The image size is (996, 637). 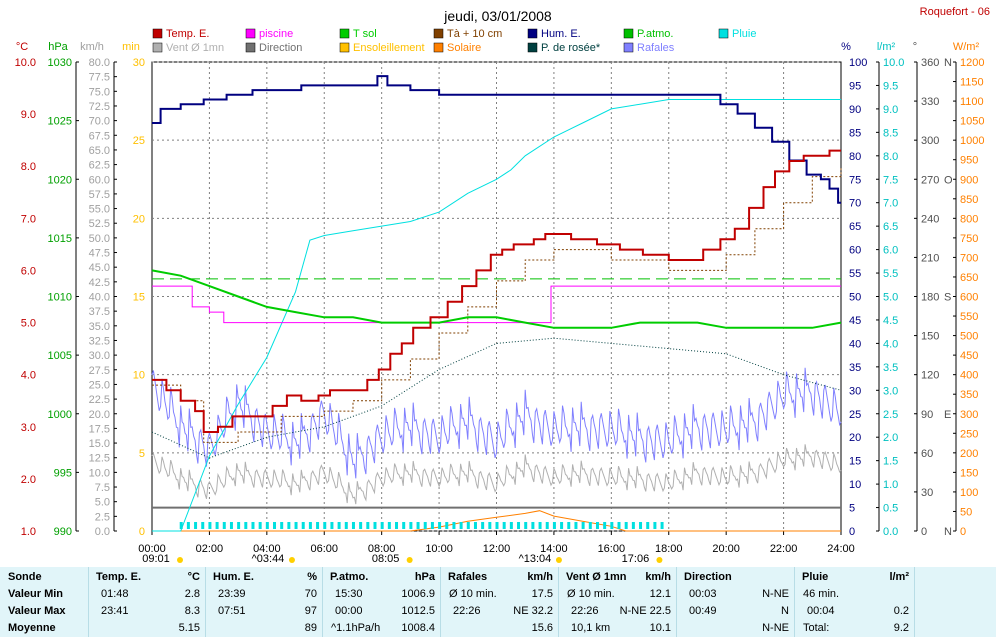 What do you see at coordinates (496, 299) in the screenshot?
I see `series-t-sol` at bounding box center [496, 299].